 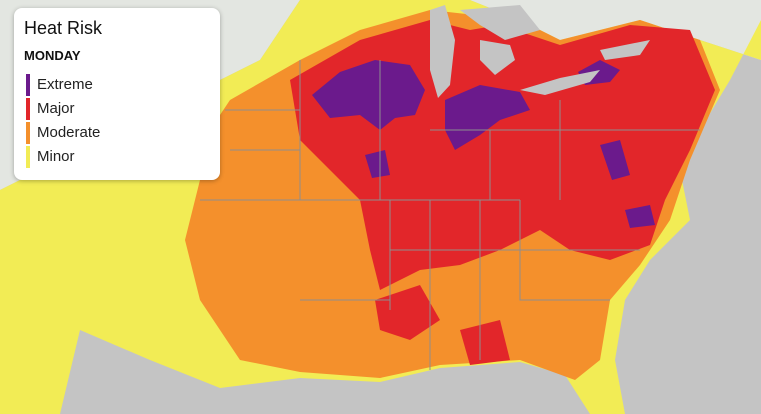 What do you see at coordinates (540, 51) in the screenshot?
I see `great-lakes` at bounding box center [540, 51].